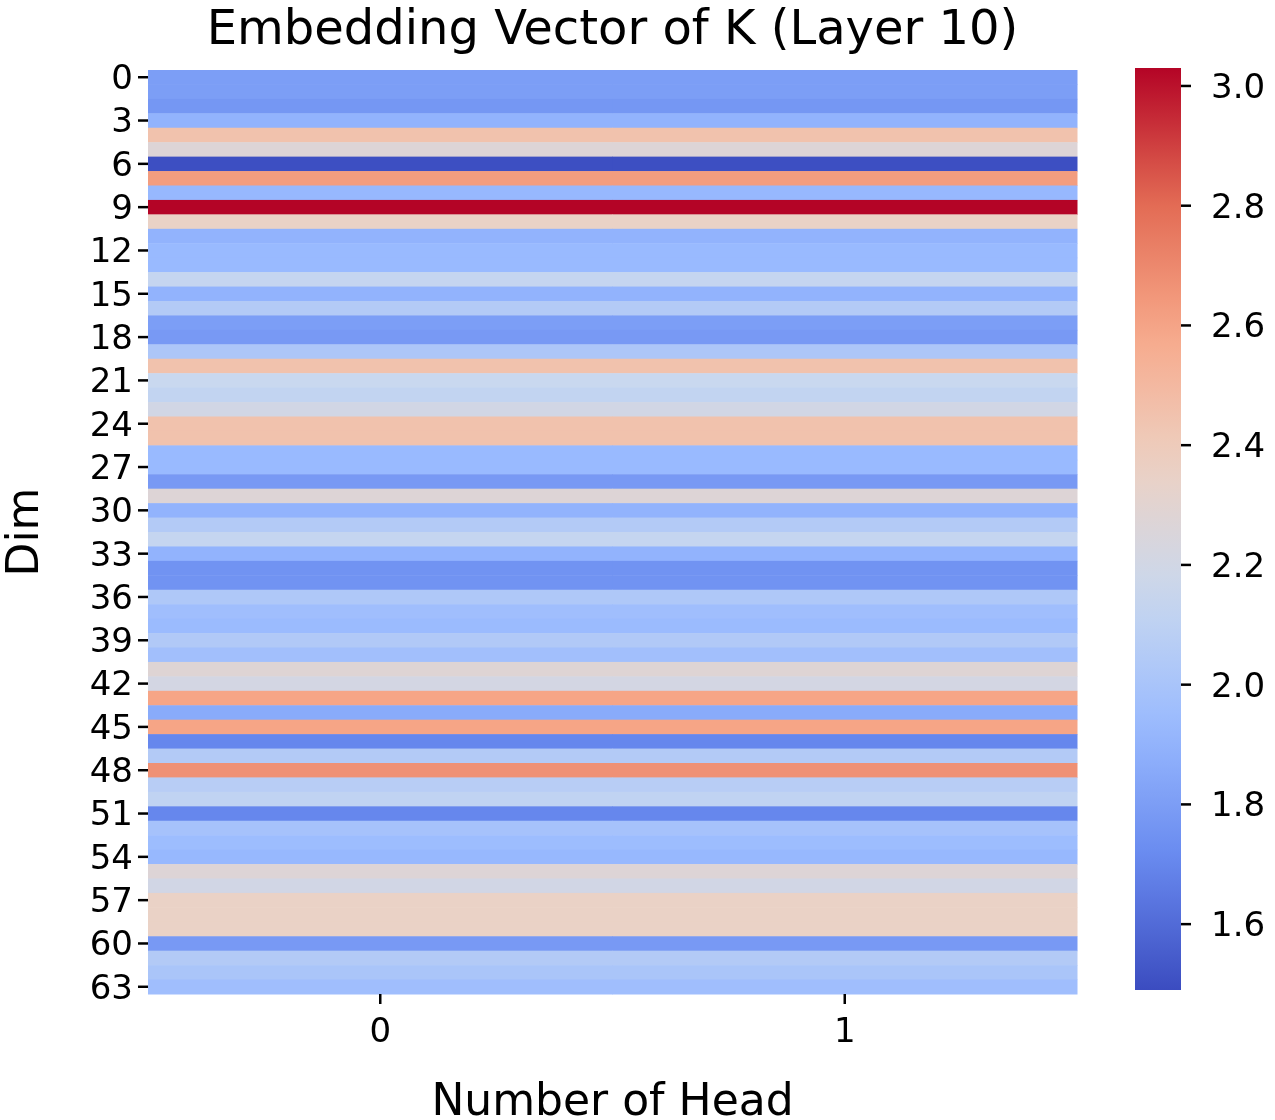 Image resolution: width=1275 pixels, height=1120 pixels. Describe the element at coordinates (122, 207) in the screenshot. I see `y-tick-label: 9` at that location.